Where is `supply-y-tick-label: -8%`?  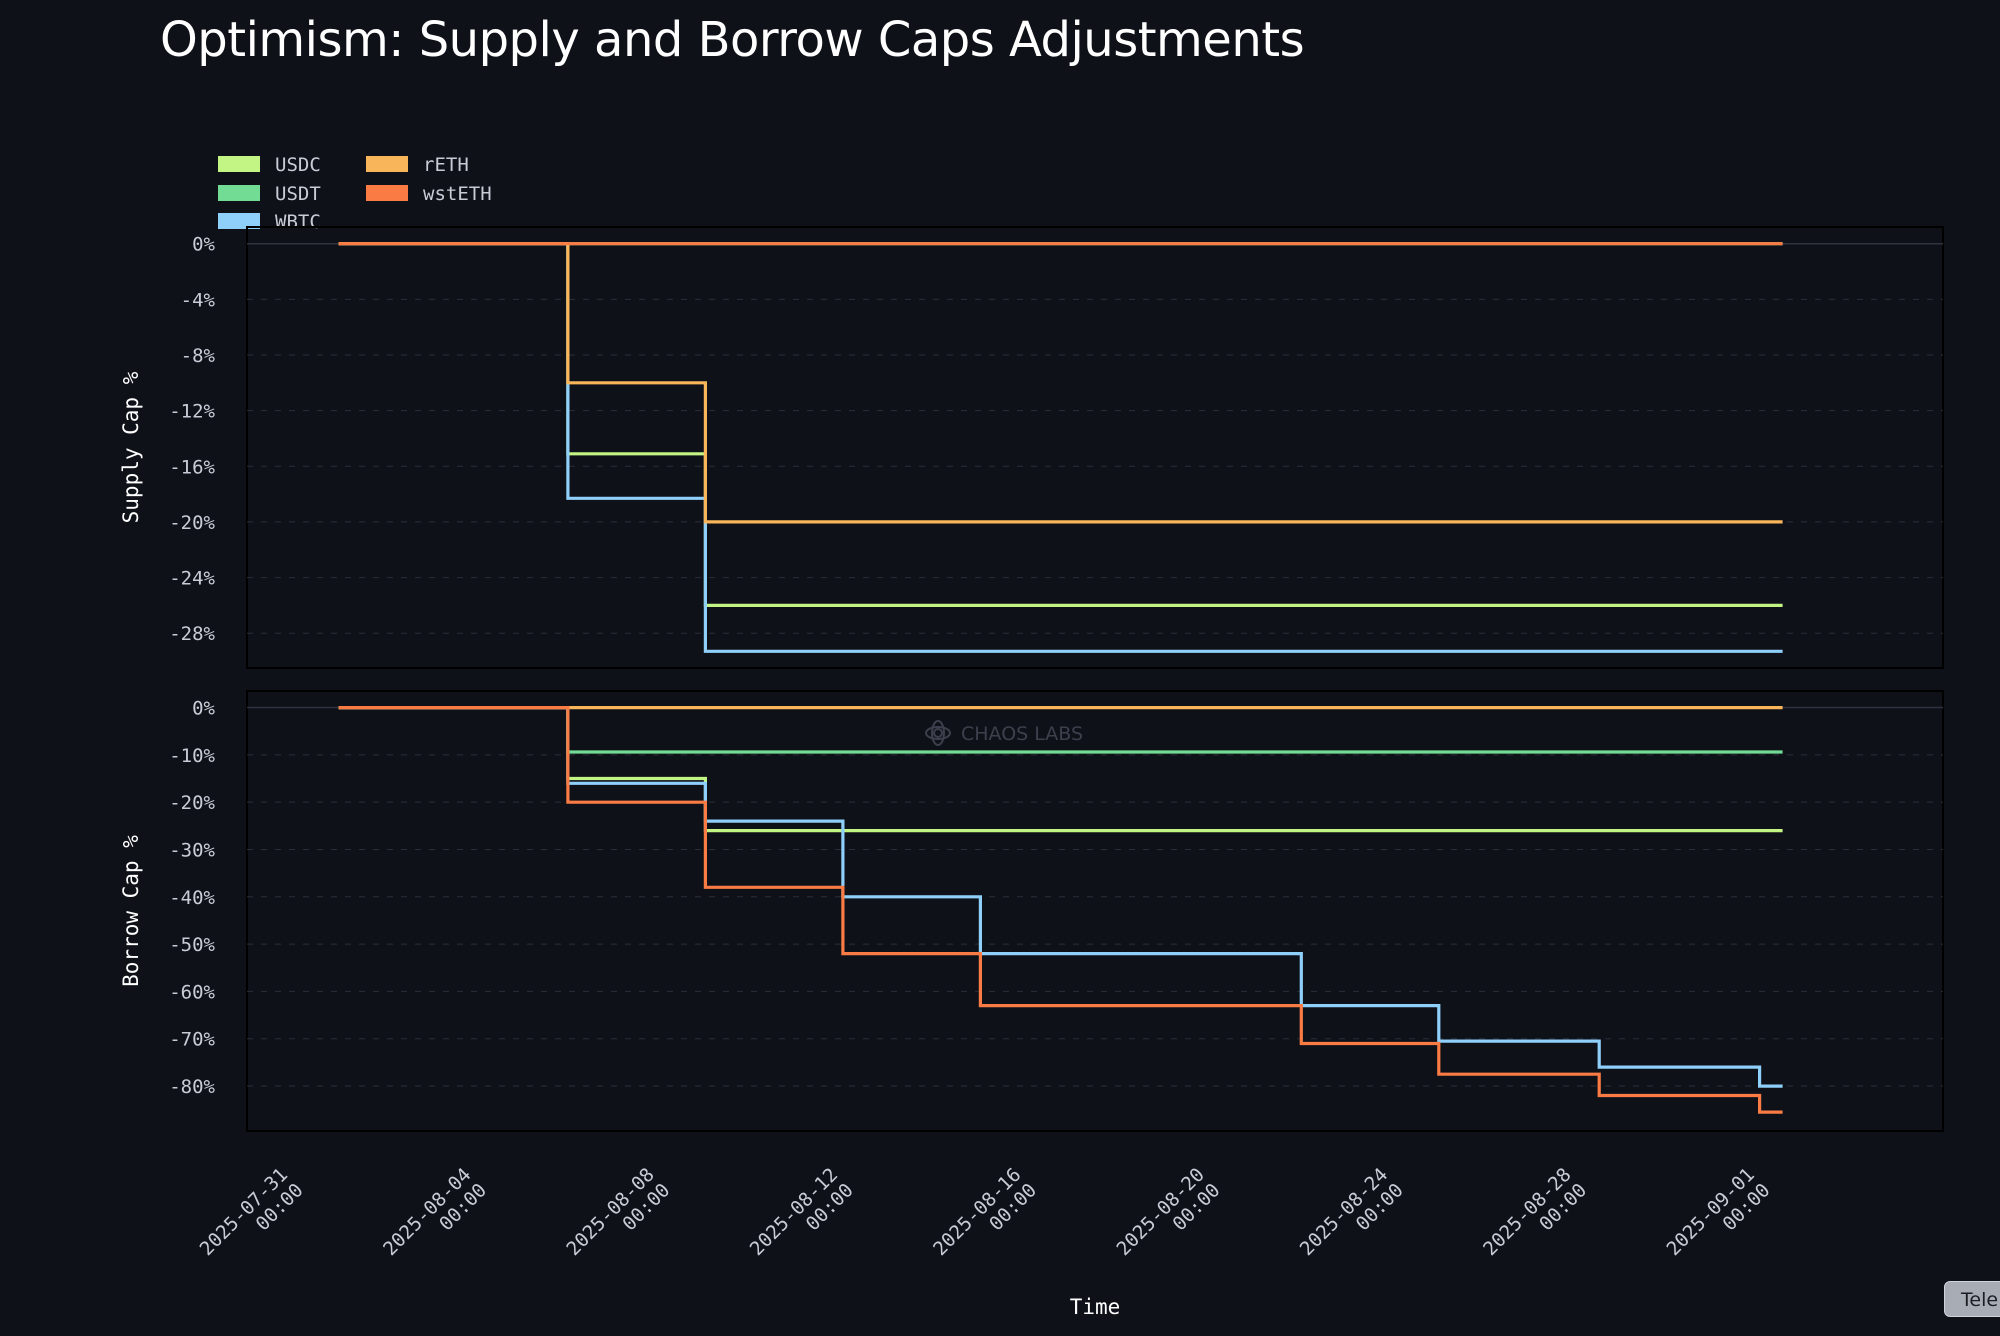
supply-y-tick-label: -8% is located at coordinates (198, 356).